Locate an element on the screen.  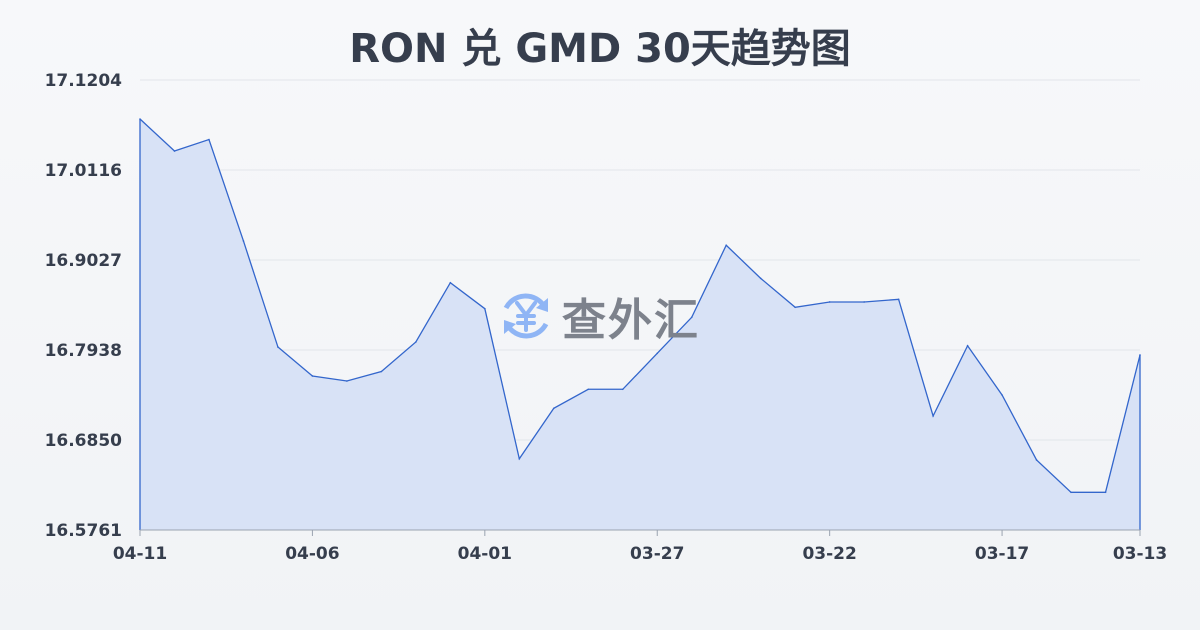
yen-exchange-icon is located at coordinates (526, 316).